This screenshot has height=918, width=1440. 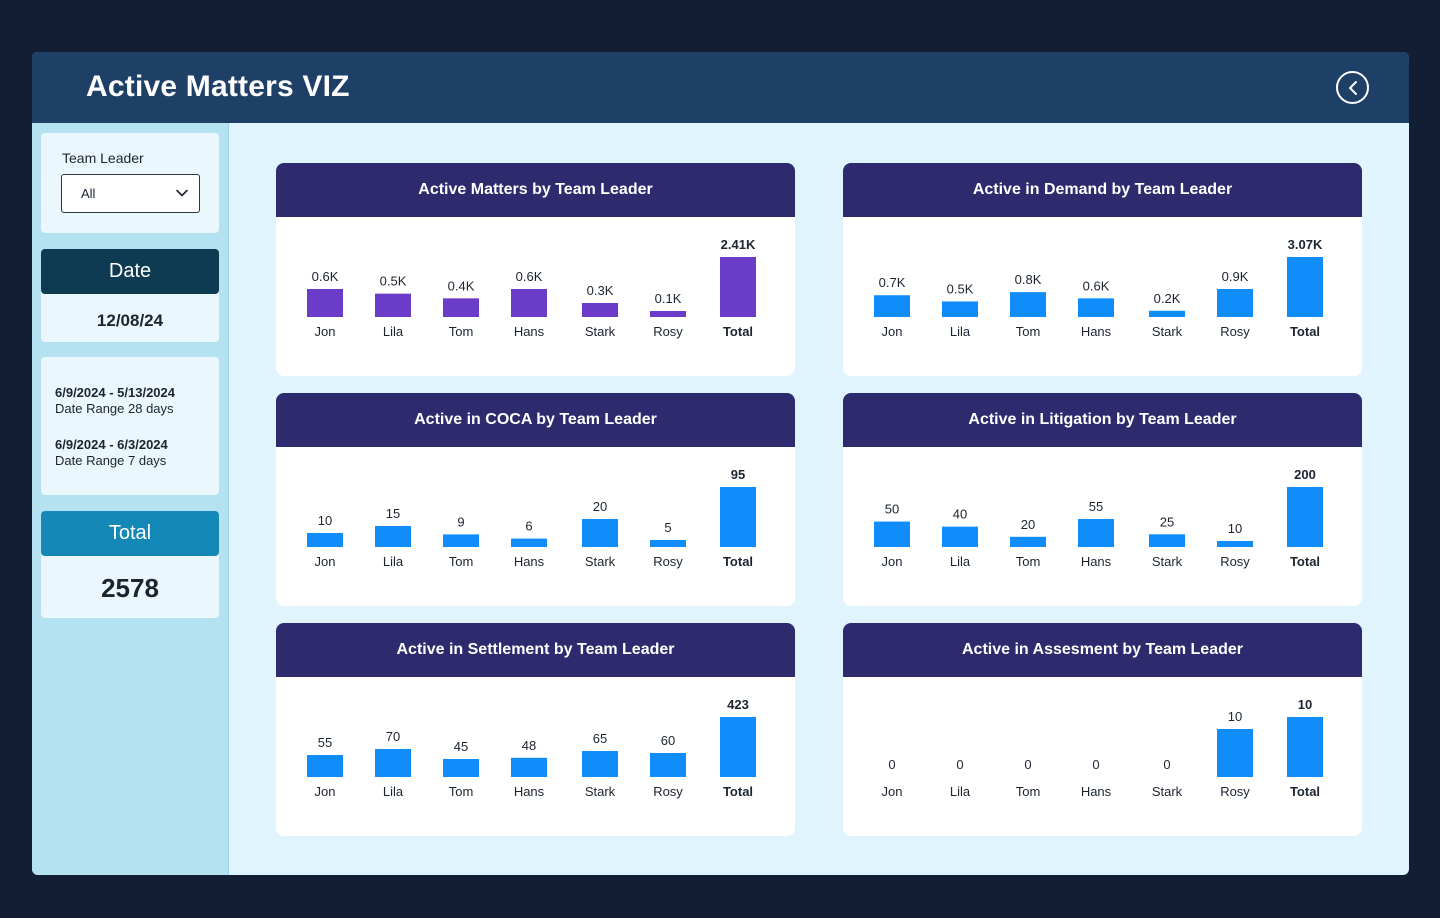 I want to click on category-label: Hans, so click(x=1096, y=561).